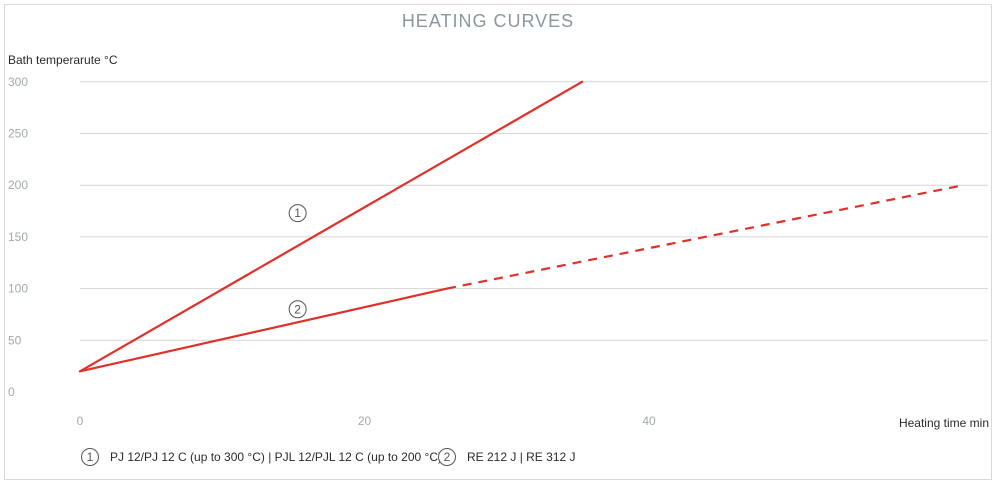  What do you see at coordinates (944, 423) in the screenshot?
I see `x-axis-label: Heating time min` at bounding box center [944, 423].